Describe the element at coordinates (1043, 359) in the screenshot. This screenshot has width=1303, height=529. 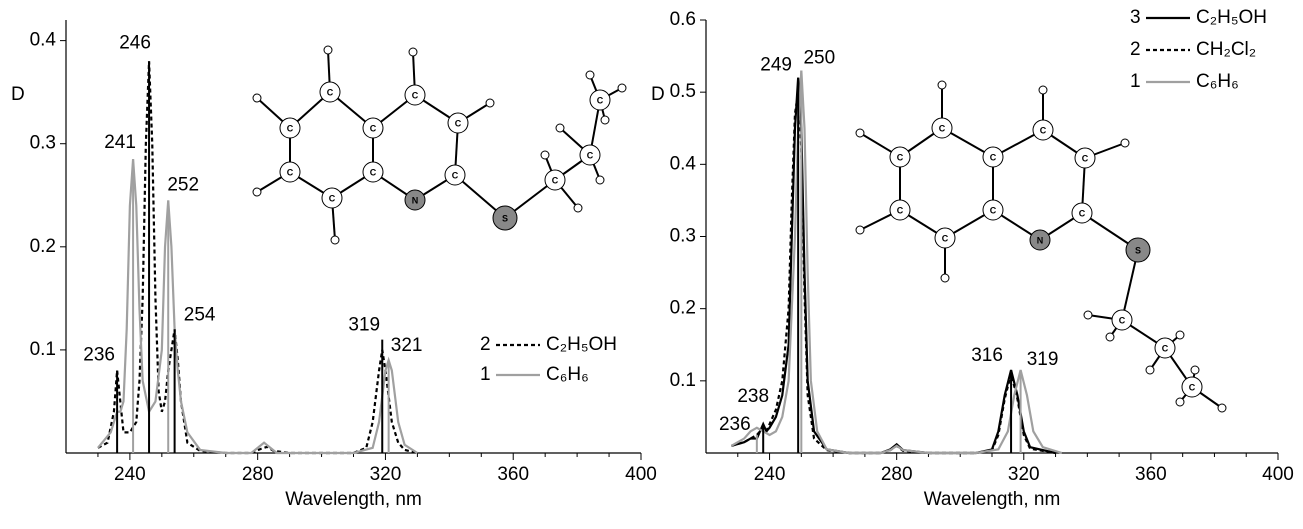
I see `peak-label: 319` at that location.